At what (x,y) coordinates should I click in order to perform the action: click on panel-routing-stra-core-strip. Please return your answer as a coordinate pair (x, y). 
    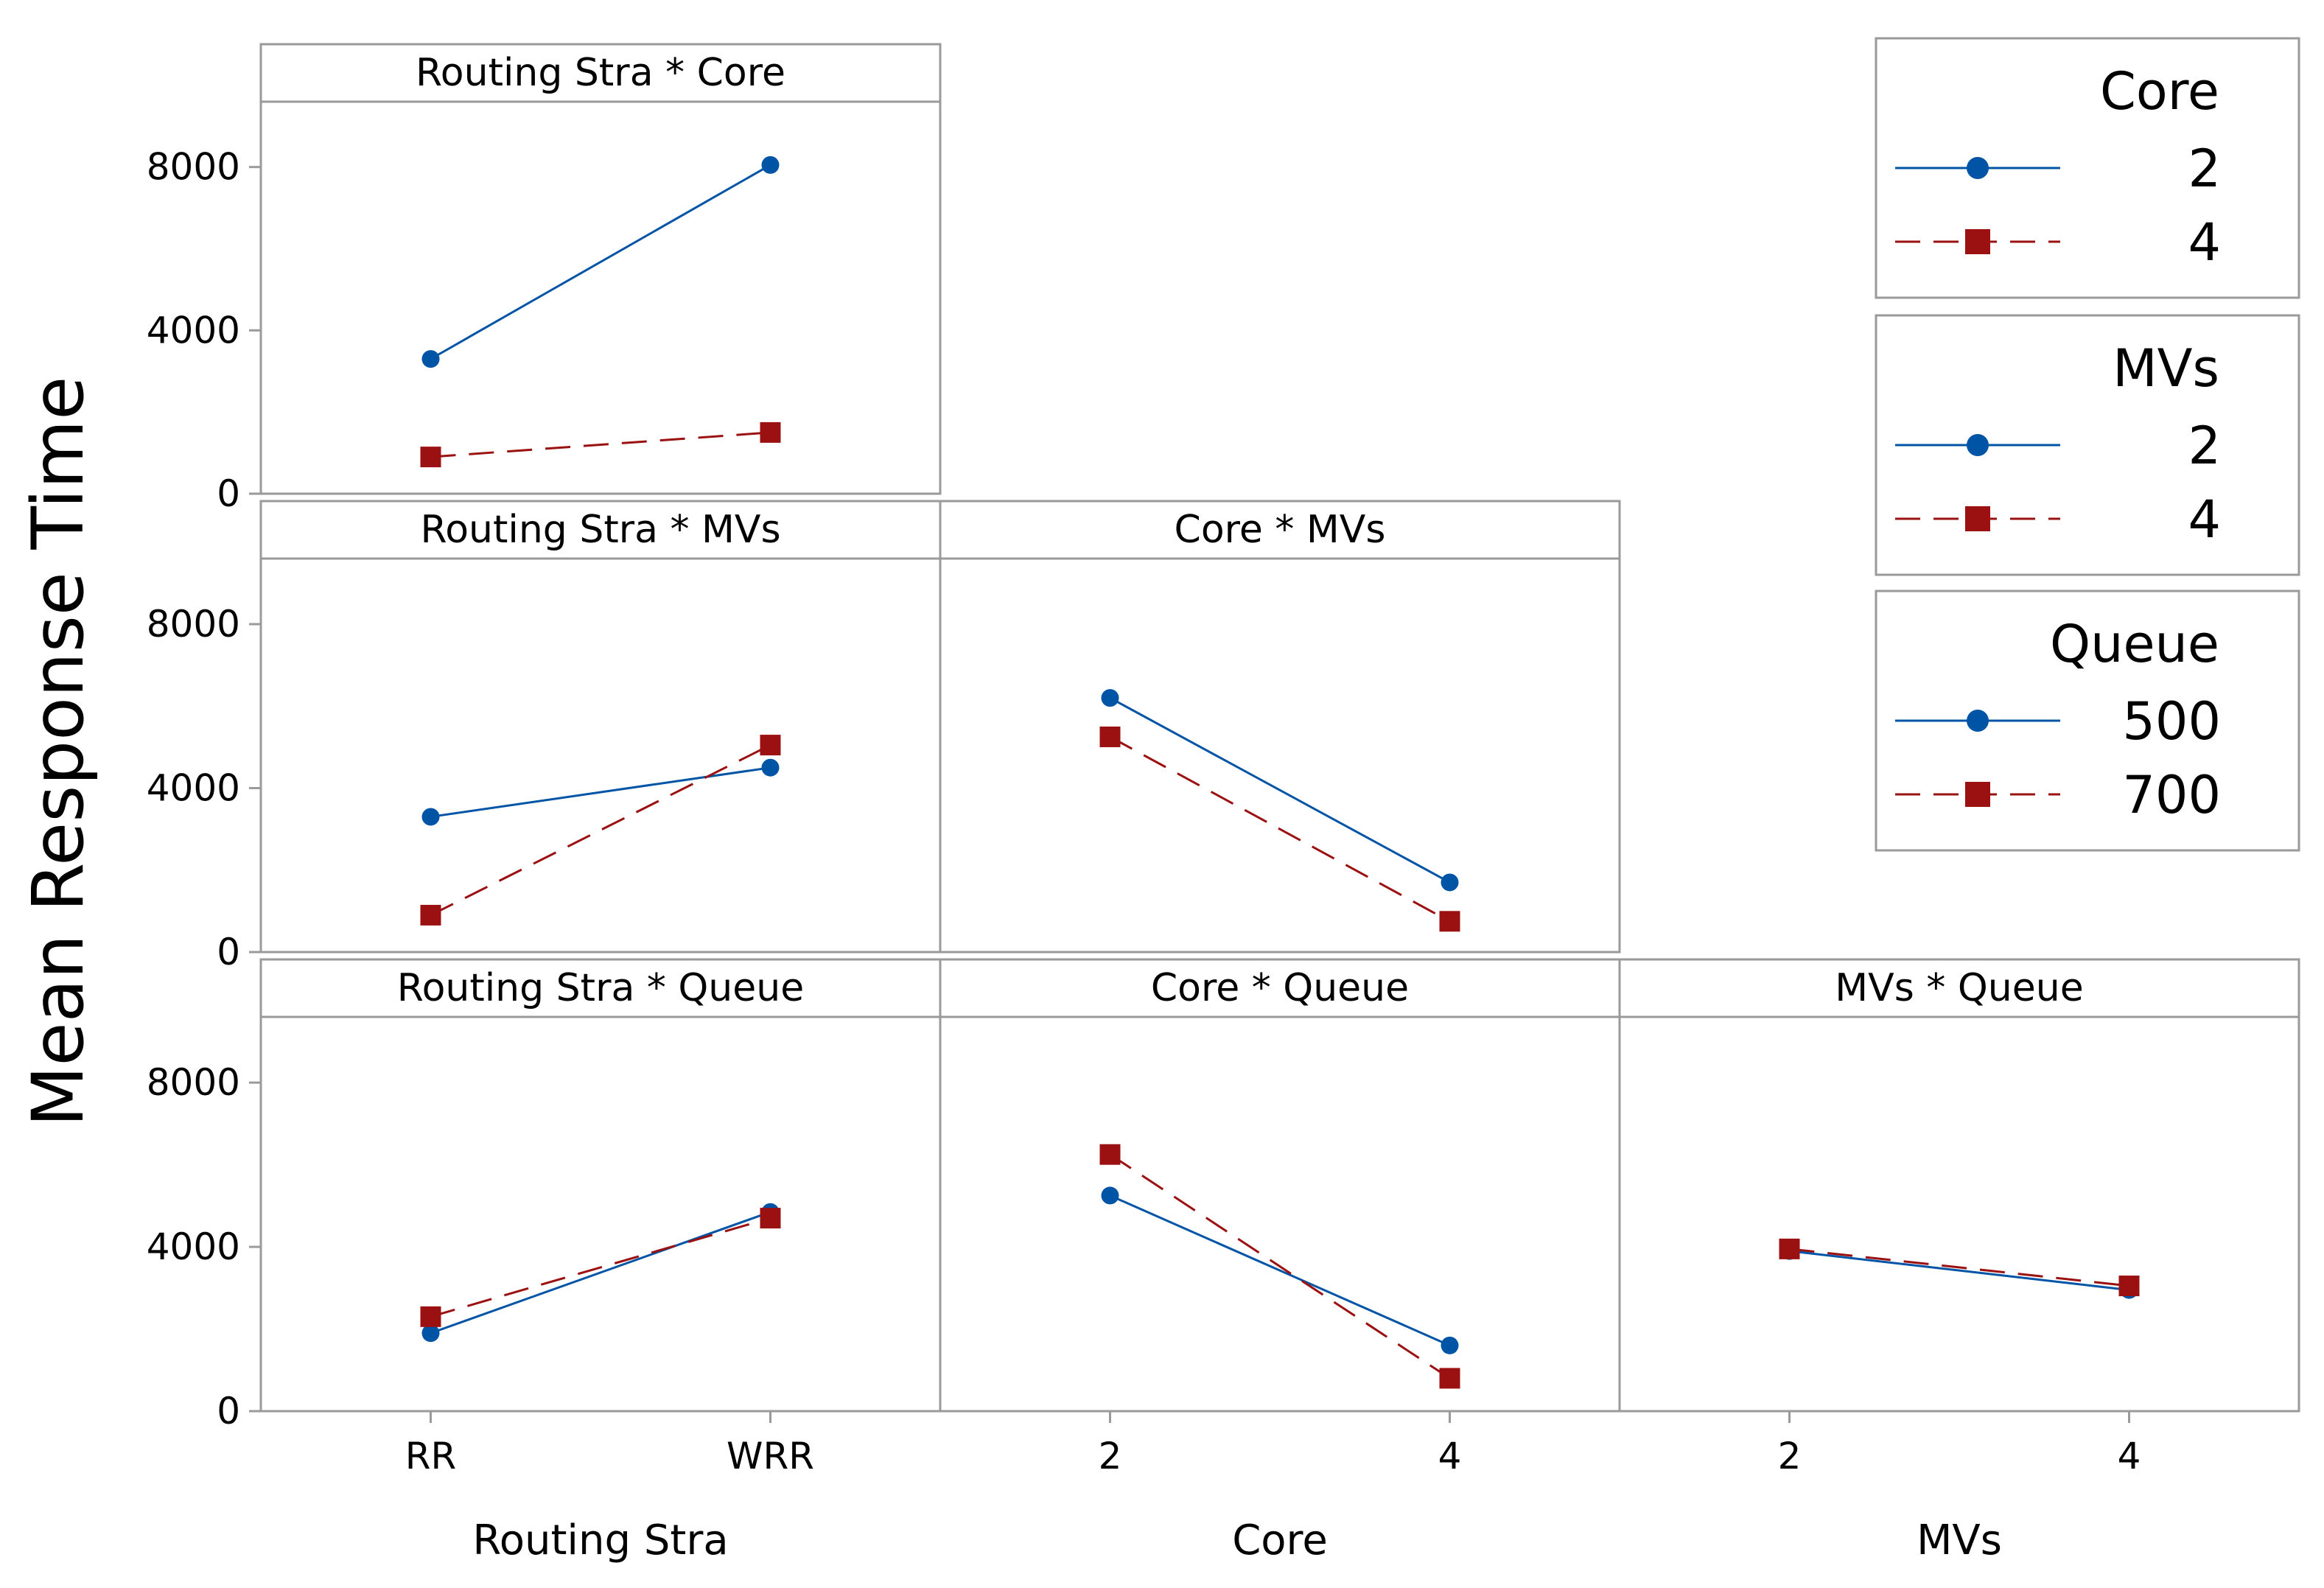
    Looking at the image, I should click on (600, 73).